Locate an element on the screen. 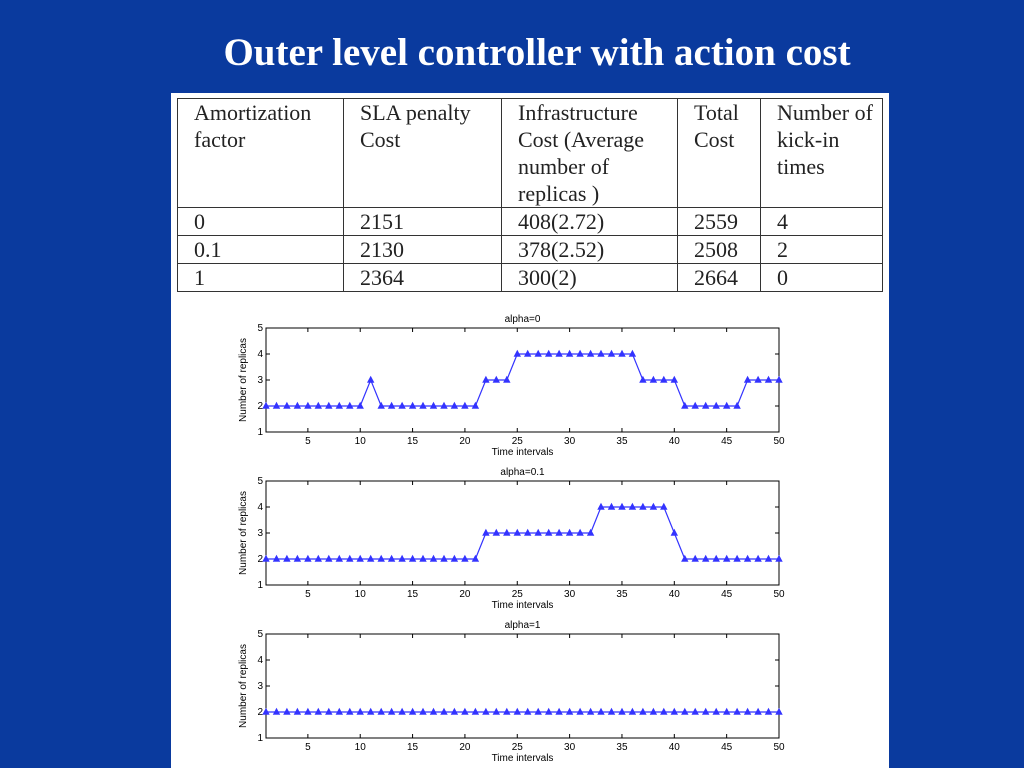 The width and height of the screenshot is (1024, 768). table-cell: 378(2.52) is located at coordinates (589, 249).